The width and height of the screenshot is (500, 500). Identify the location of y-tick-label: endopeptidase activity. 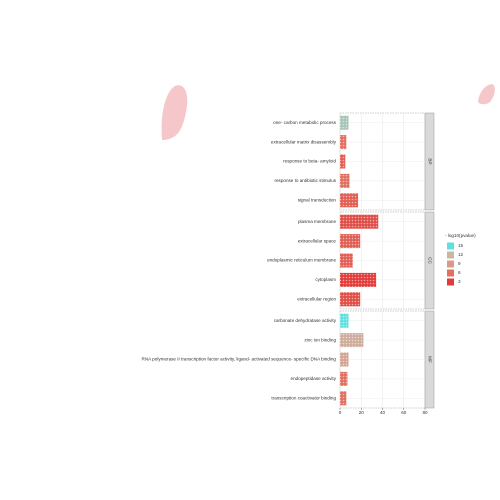
(314, 378).